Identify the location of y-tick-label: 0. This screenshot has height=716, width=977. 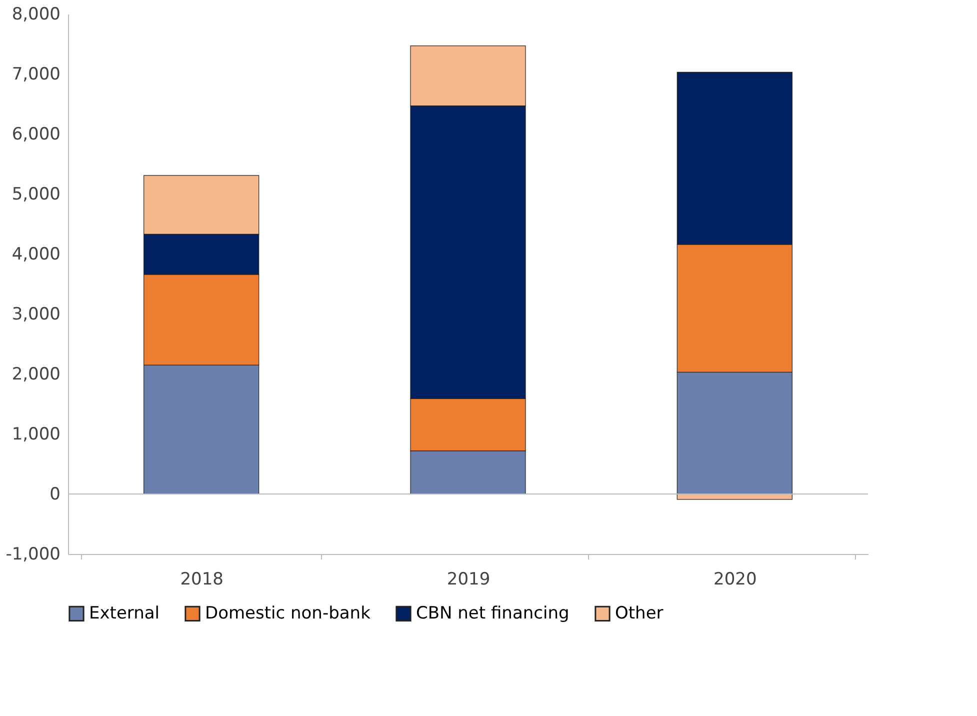
(55, 494).